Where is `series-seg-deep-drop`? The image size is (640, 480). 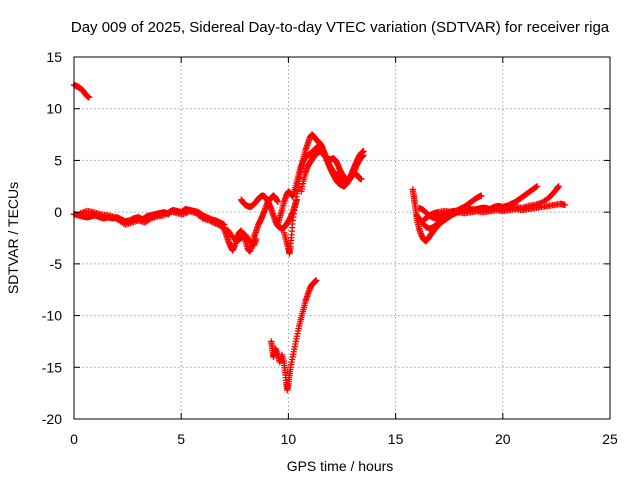 series-seg-deep-drop is located at coordinates (294, 335).